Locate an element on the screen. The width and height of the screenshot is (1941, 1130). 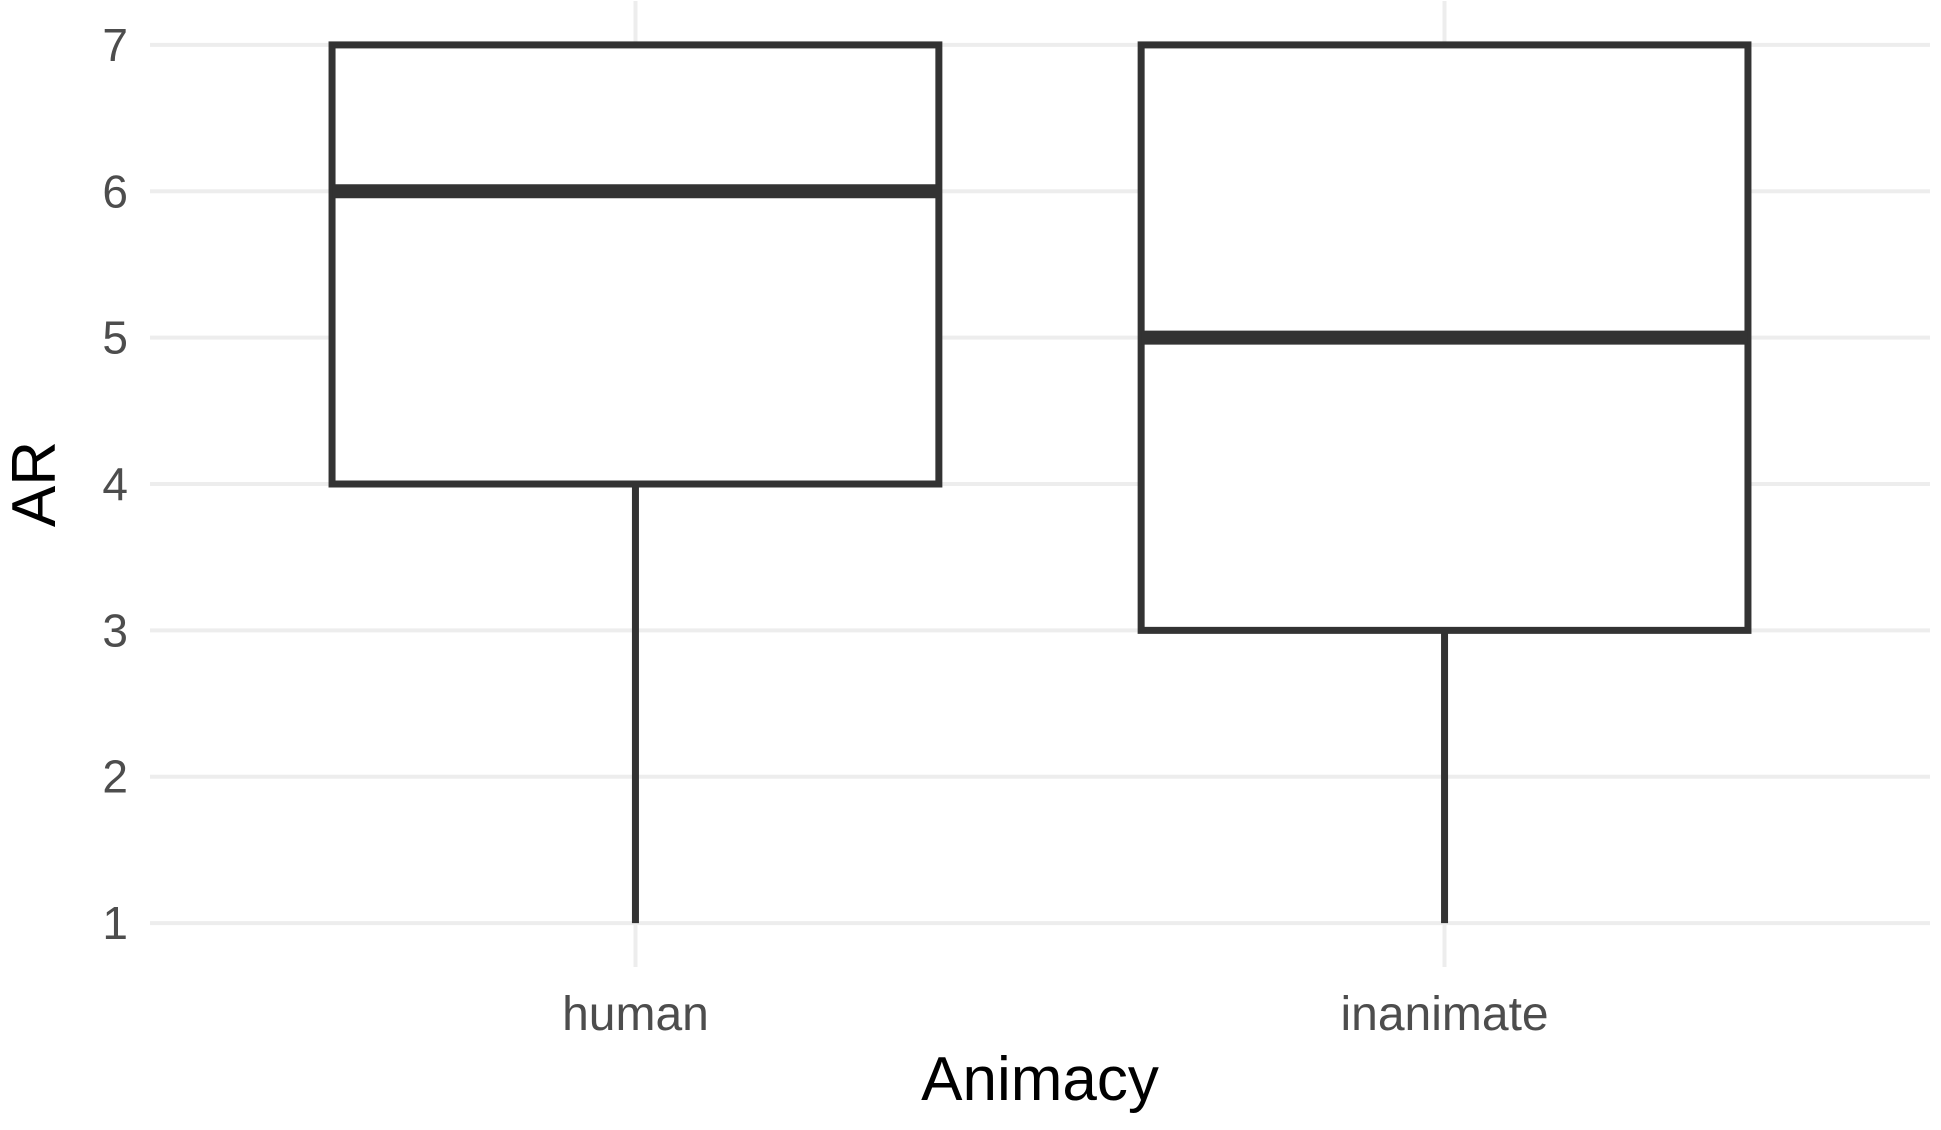
y-axis-title: AR is located at coordinates (34, 484).